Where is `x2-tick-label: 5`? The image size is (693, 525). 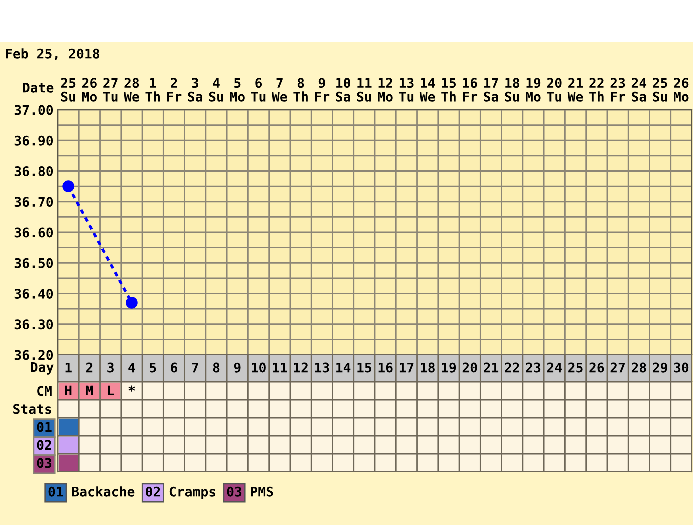
x2-tick-label: 5 is located at coordinates (153, 367).